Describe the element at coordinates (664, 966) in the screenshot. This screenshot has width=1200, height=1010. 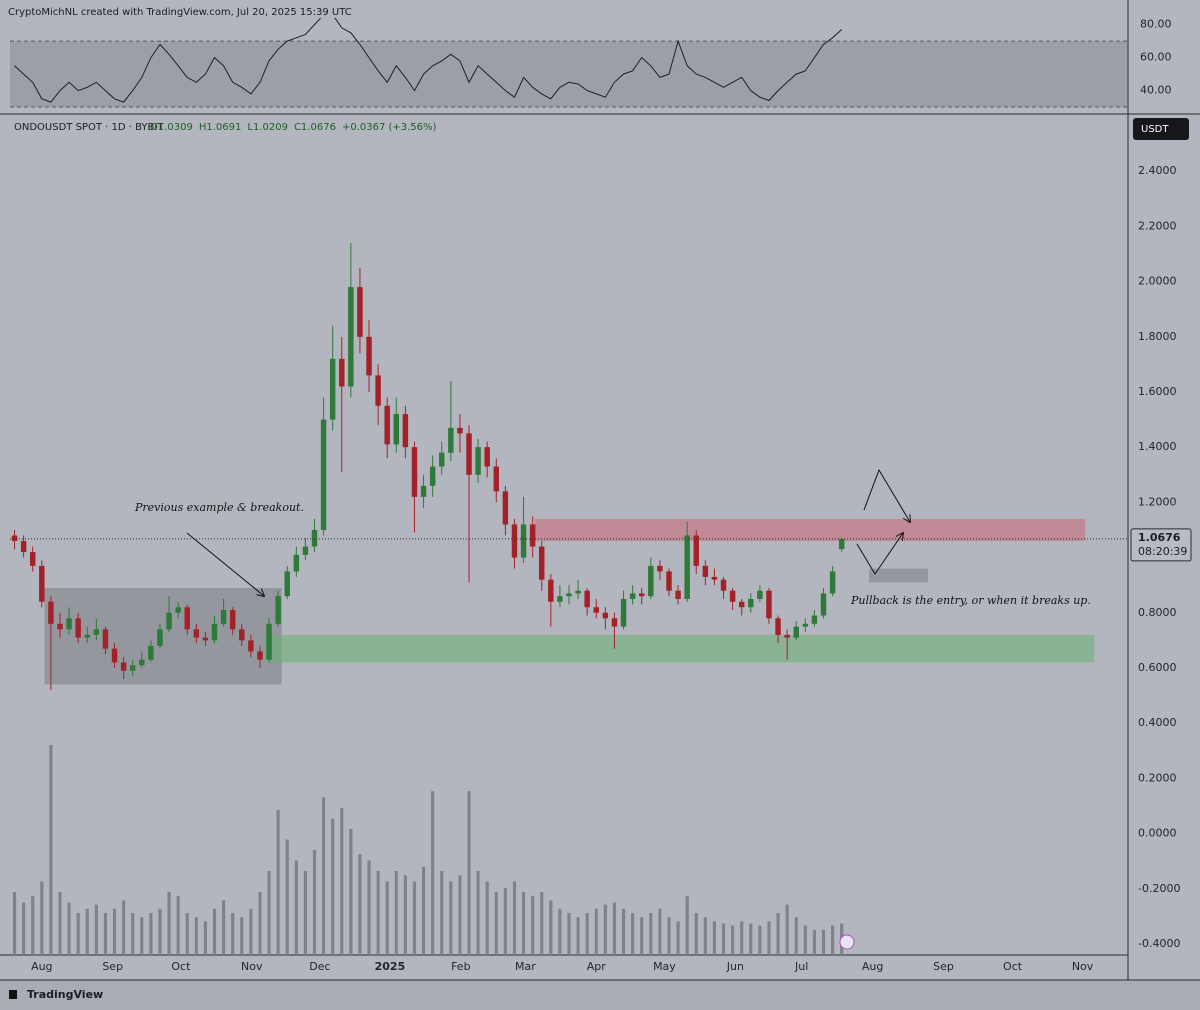
I see `x-tick-label: May` at that location.